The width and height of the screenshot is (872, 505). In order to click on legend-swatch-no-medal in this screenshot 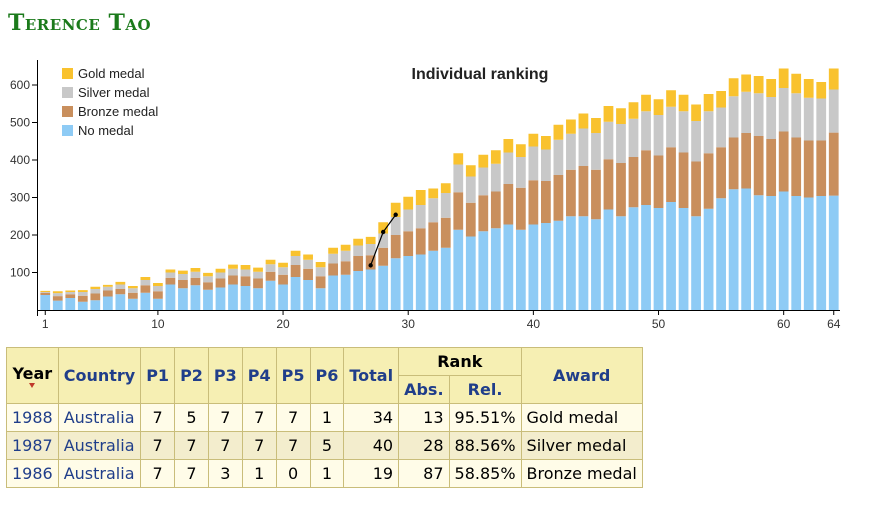, I will do `click(67, 130)`.